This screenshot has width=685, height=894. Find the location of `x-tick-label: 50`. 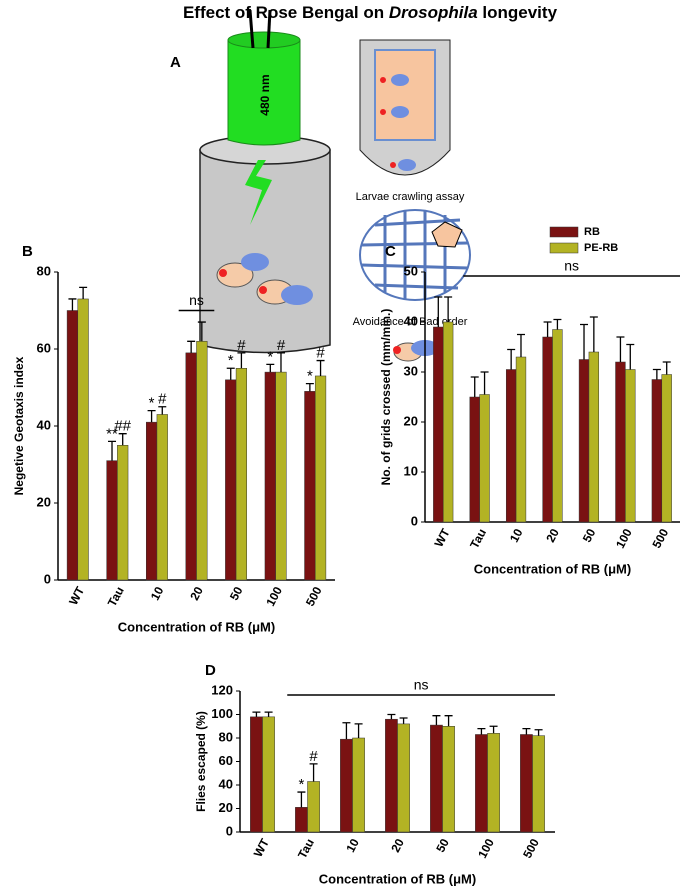

x-tick-label: 50 is located at coordinates (442, 845).